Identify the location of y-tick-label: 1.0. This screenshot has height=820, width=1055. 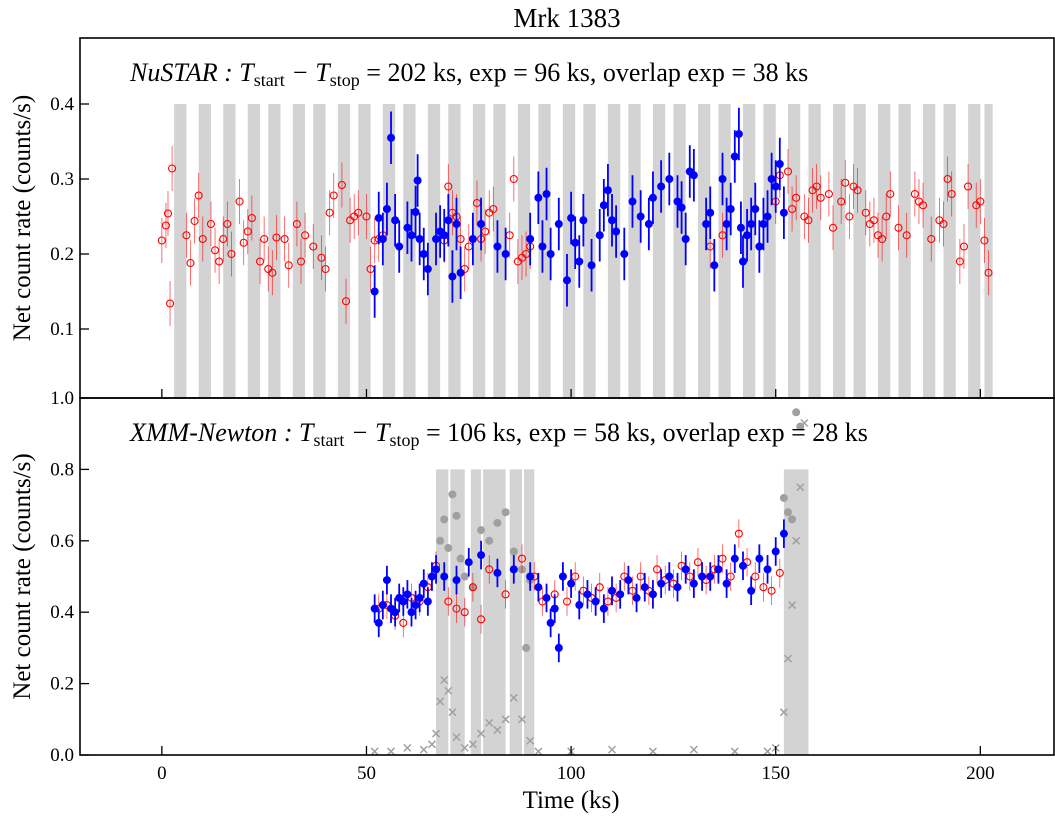
(62, 398).